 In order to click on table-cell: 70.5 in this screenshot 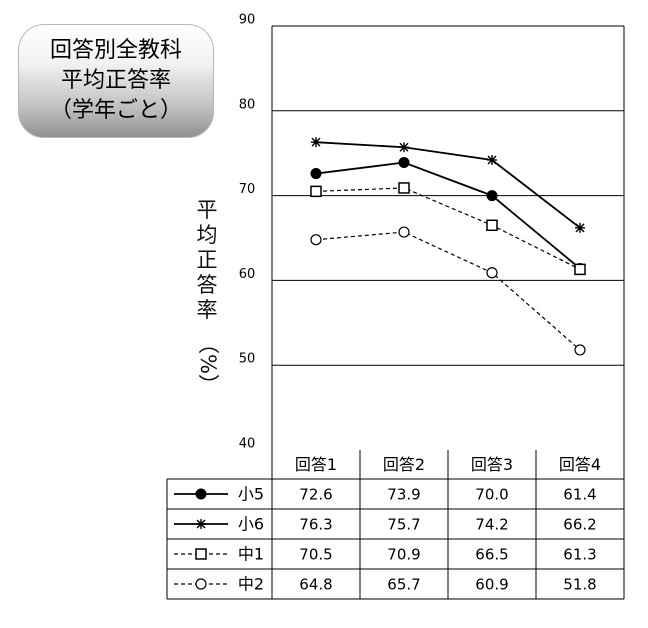, I will do `click(315, 555)`.